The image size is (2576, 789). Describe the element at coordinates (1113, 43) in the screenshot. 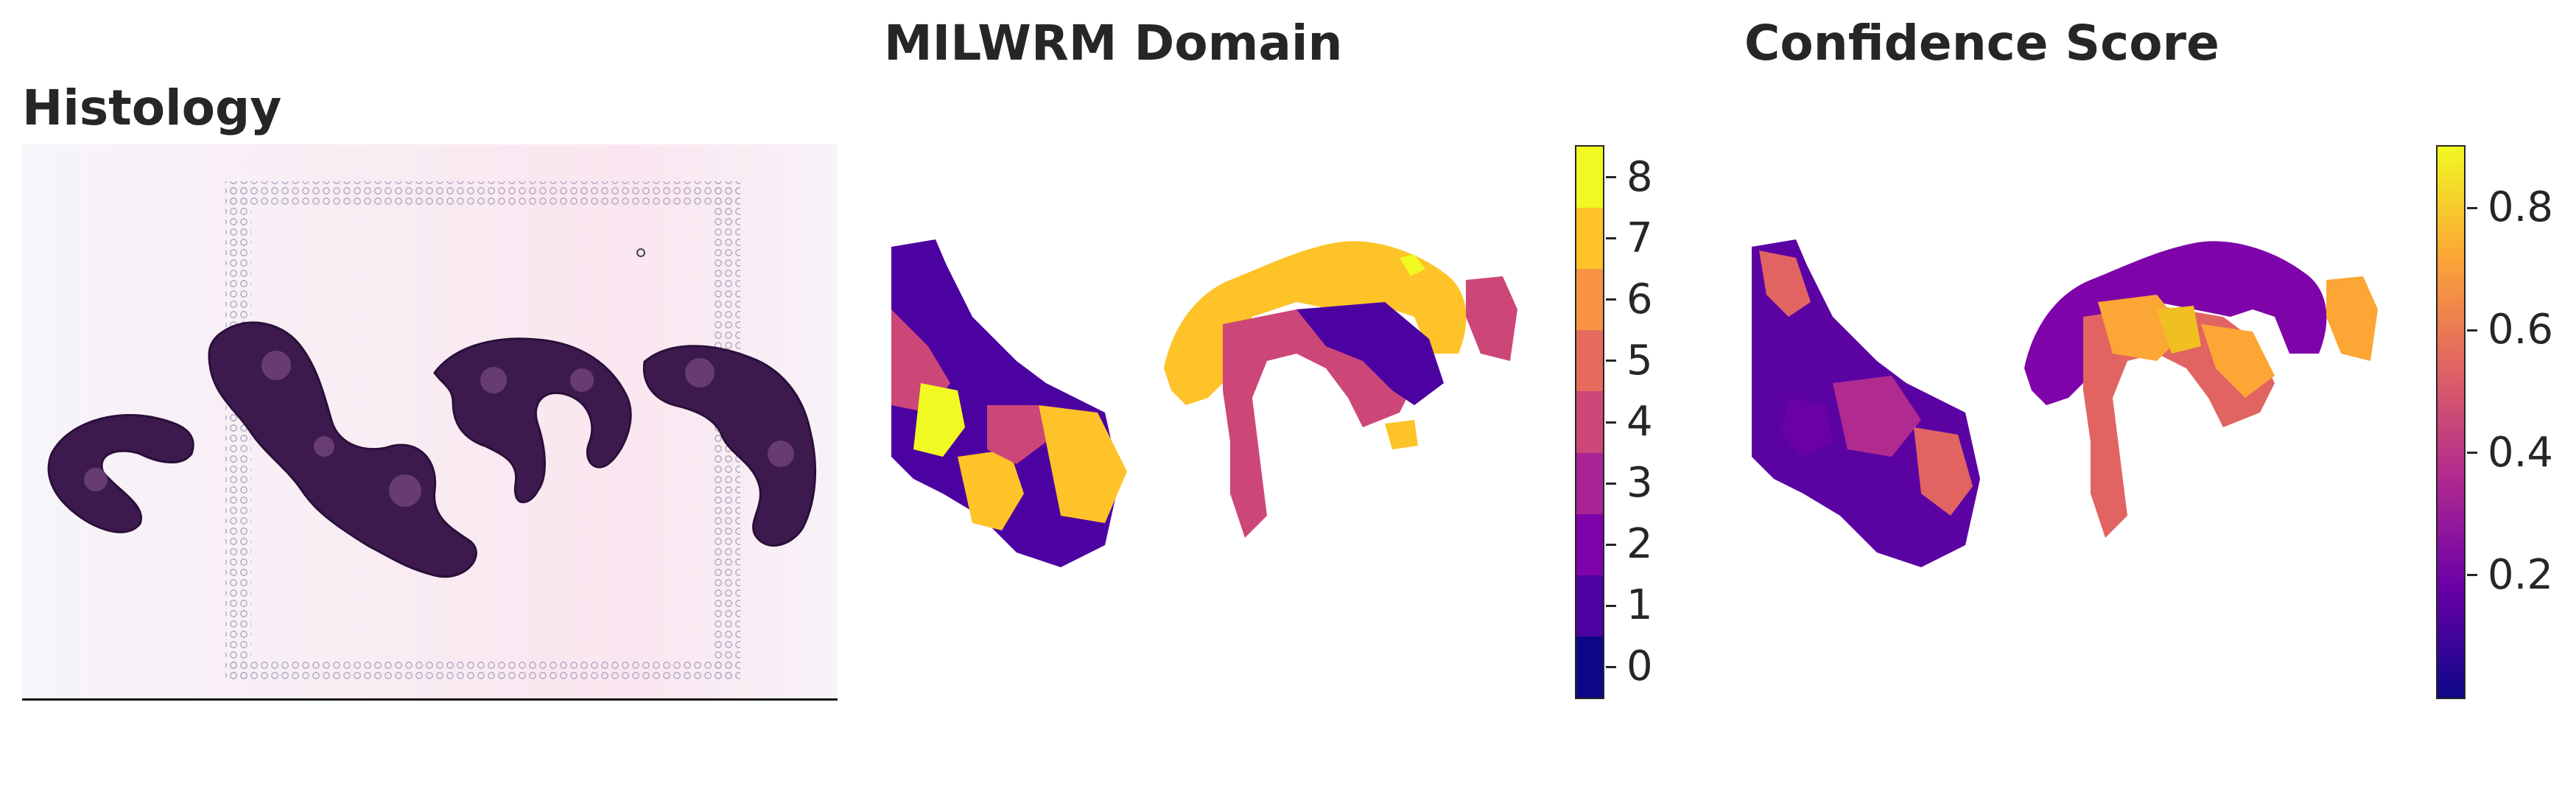

I see `milwrm-domain-title: MILWRM Domain` at that location.